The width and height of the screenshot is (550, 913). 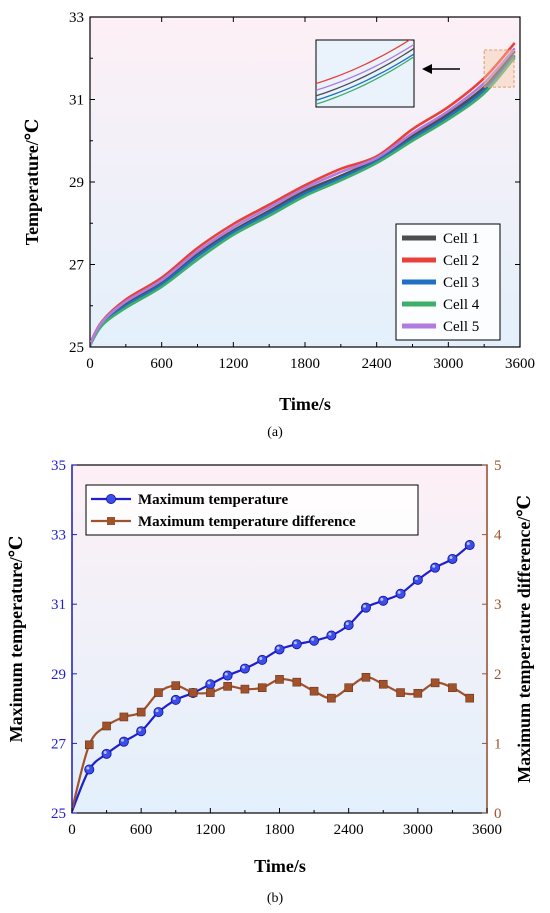 What do you see at coordinates (210, 830) in the screenshot?
I see `x-tick-label-b: 1200` at bounding box center [210, 830].